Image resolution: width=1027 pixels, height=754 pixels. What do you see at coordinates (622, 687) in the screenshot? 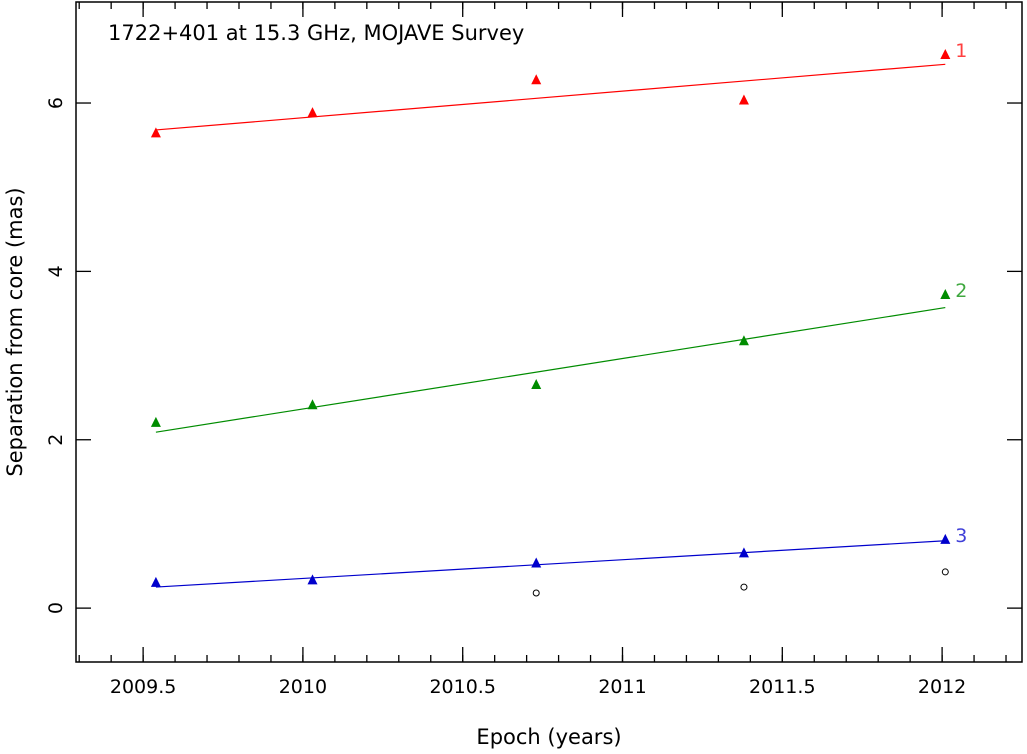
I see `x-tick-label: 2011` at bounding box center [622, 687].